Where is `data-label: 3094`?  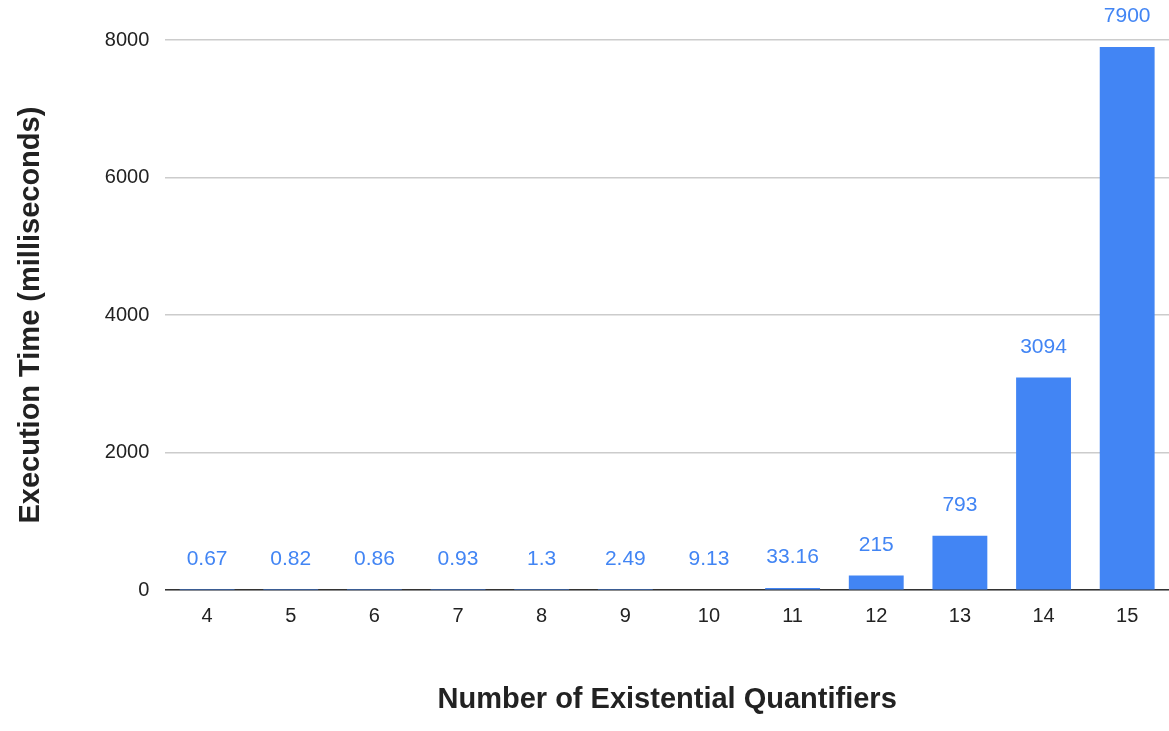
data-label: 3094 is located at coordinates (1044, 345).